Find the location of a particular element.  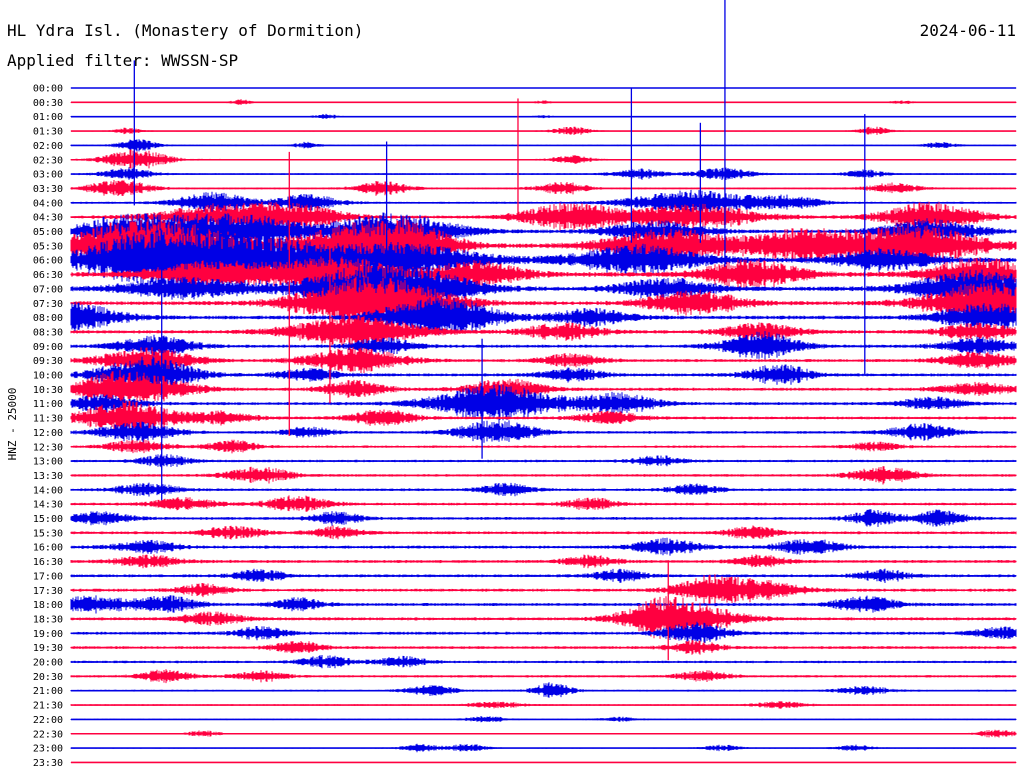

time-label: 01:30 is located at coordinates (48, 132).